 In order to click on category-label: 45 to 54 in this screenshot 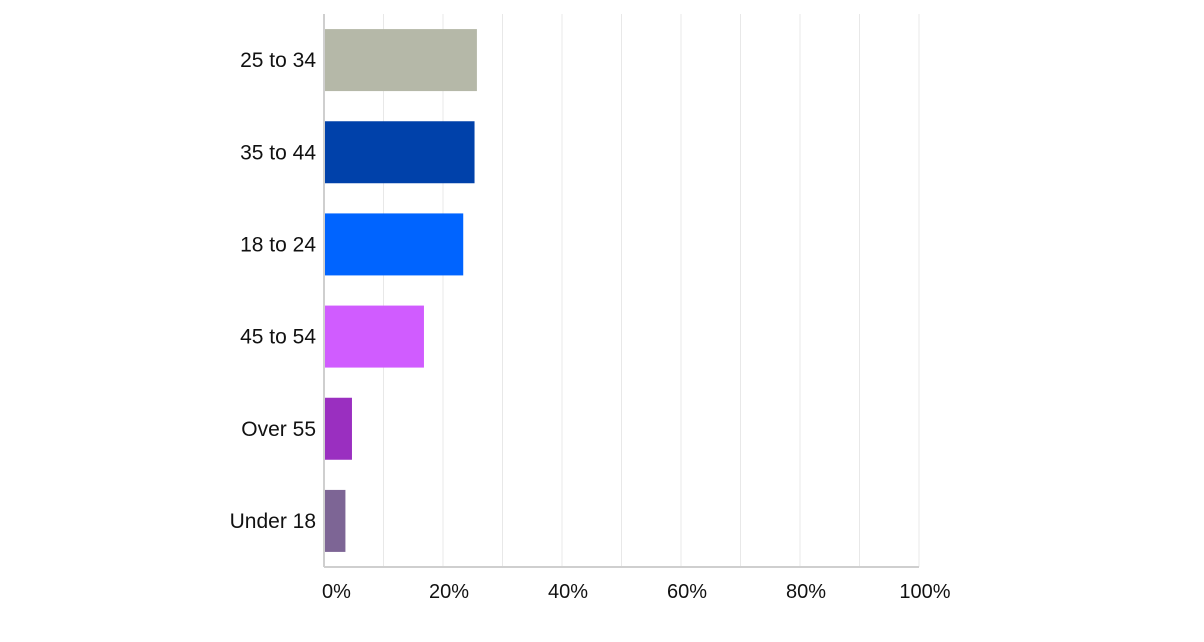, I will do `click(278, 337)`.